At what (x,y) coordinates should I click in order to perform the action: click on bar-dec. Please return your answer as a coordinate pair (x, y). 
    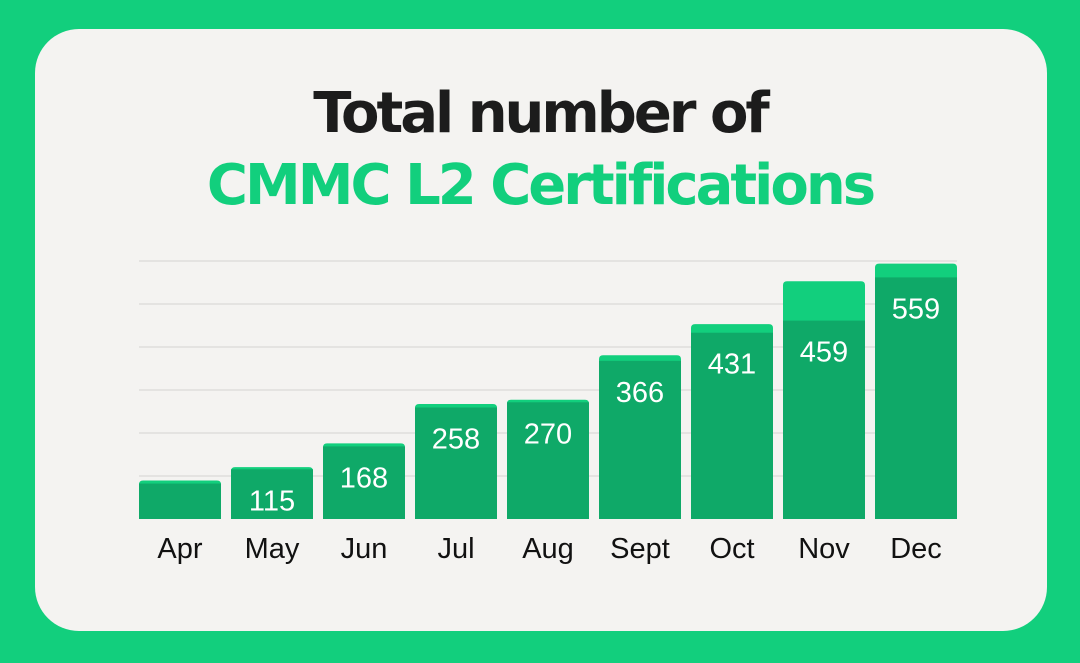
    Looking at the image, I should click on (916, 398).